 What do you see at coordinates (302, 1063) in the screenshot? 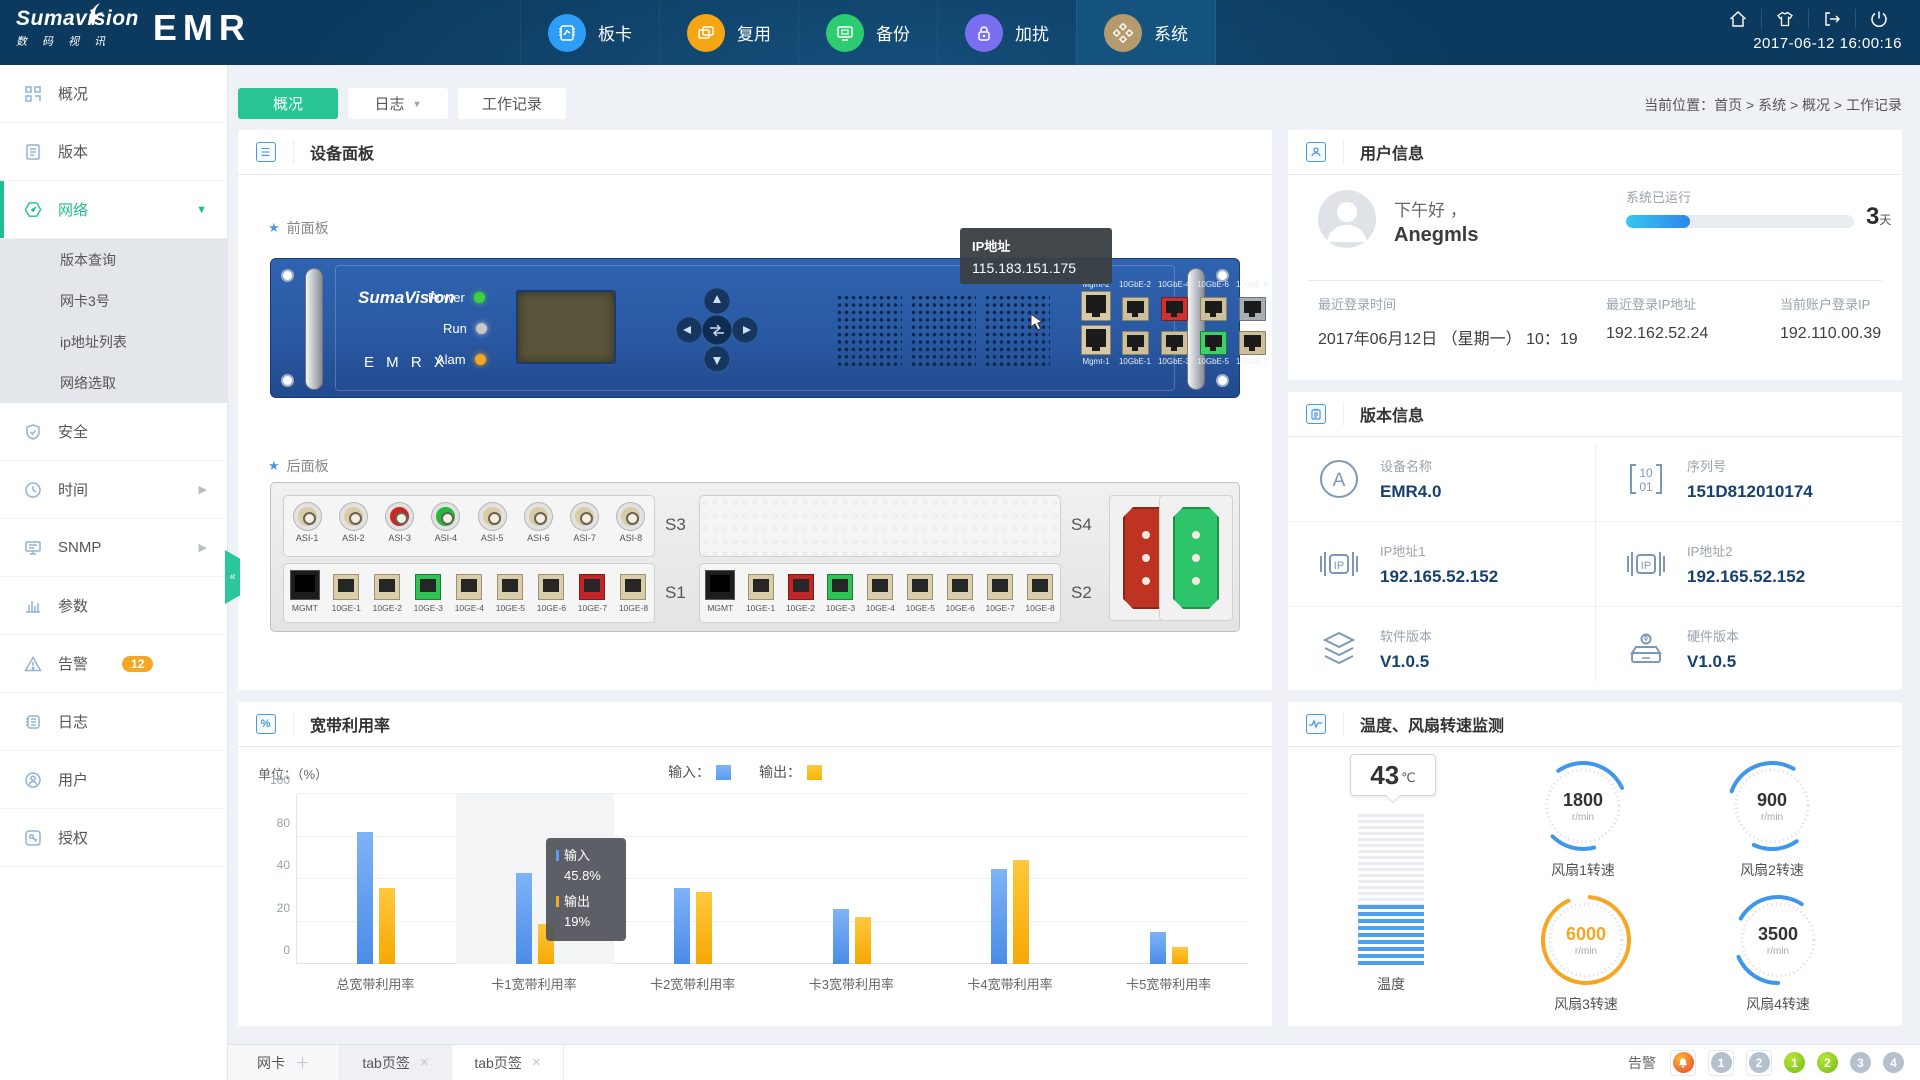
I see `plus-icon: ＋` at bounding box center [302, 1063].